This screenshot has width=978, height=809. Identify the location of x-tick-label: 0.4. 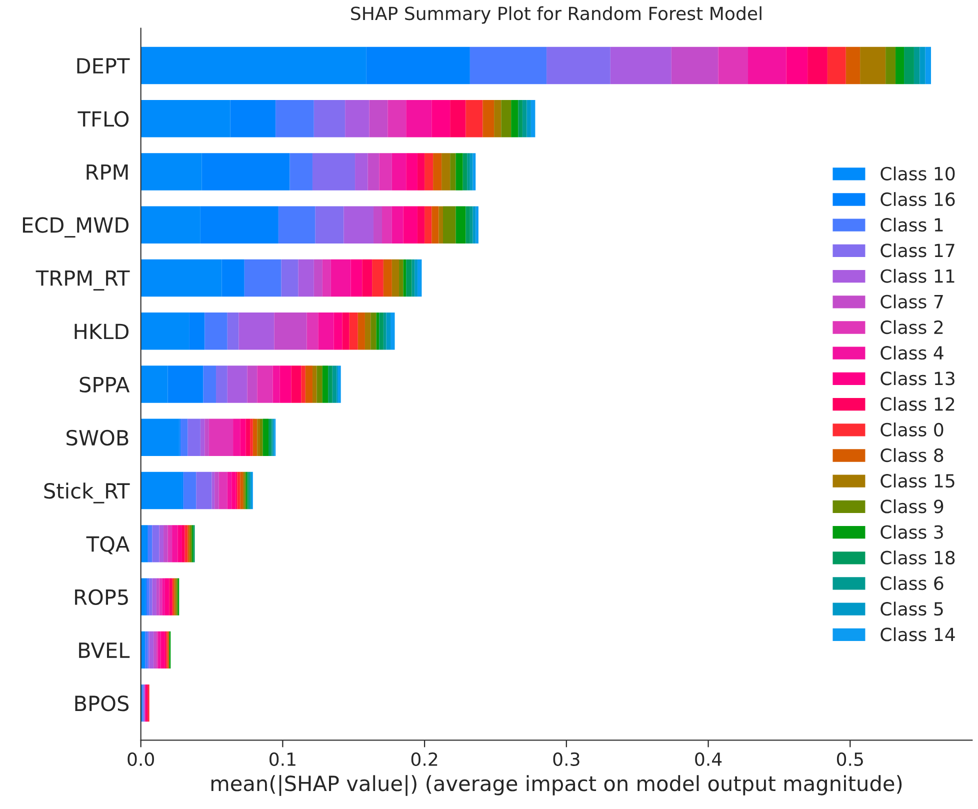
(708, 759).